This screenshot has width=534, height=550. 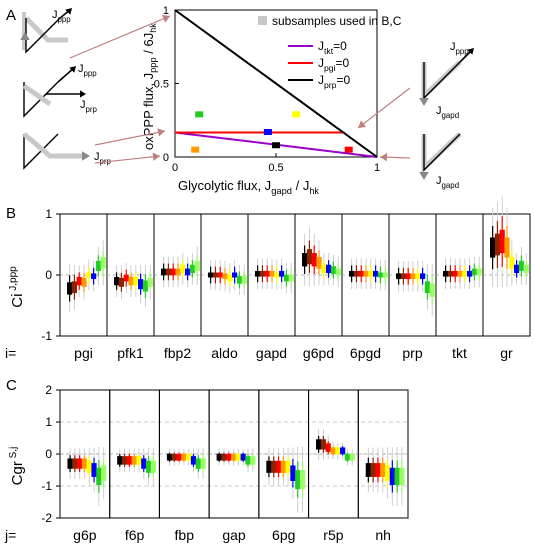 I want to click on diagR1-label2: Jgapd, so click(x=447, y=112).